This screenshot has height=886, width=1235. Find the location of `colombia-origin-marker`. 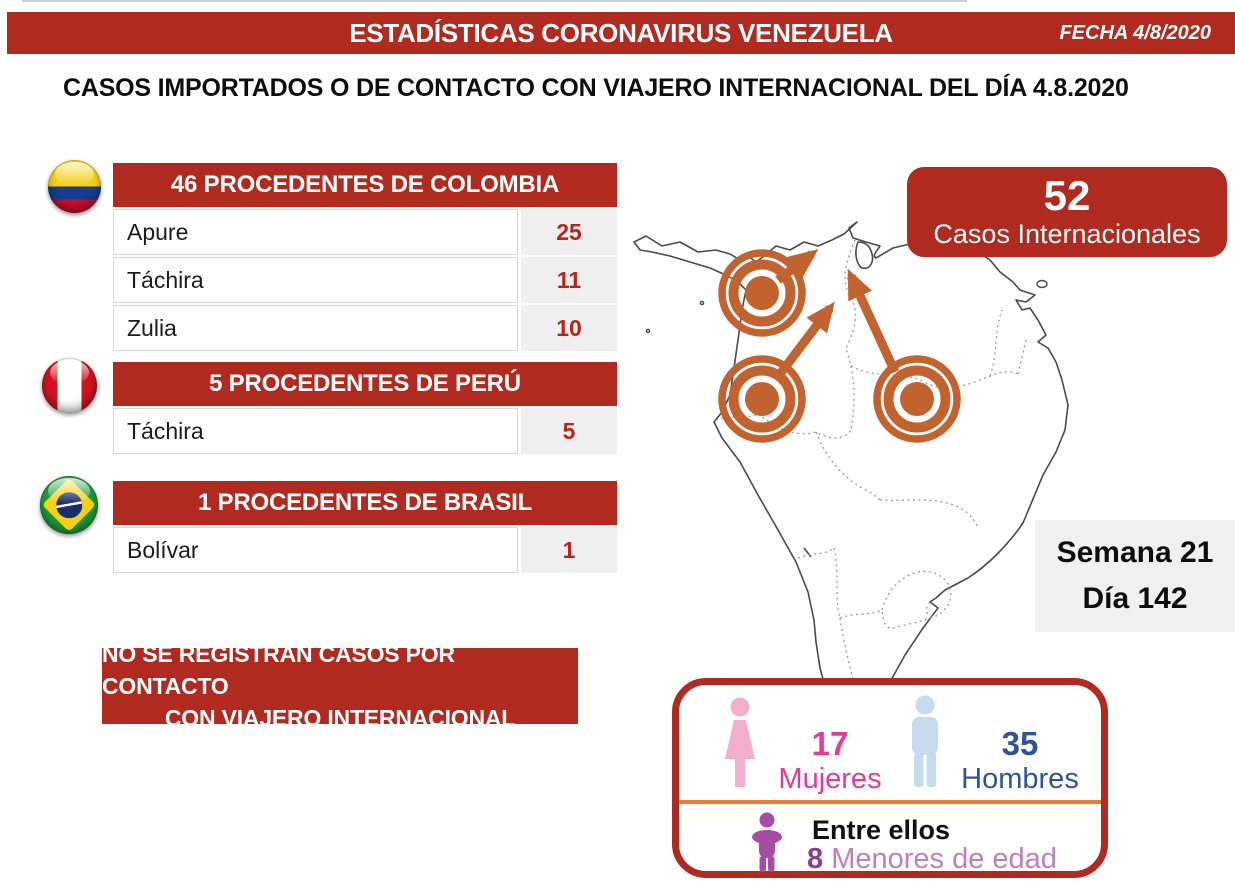

colombia-origin-marker is located at coordinates (762, 293).